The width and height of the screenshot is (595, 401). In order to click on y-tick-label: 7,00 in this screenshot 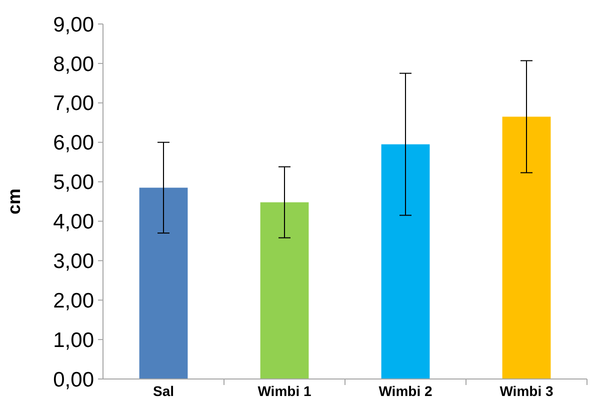, I will do `click(73, 104)`.